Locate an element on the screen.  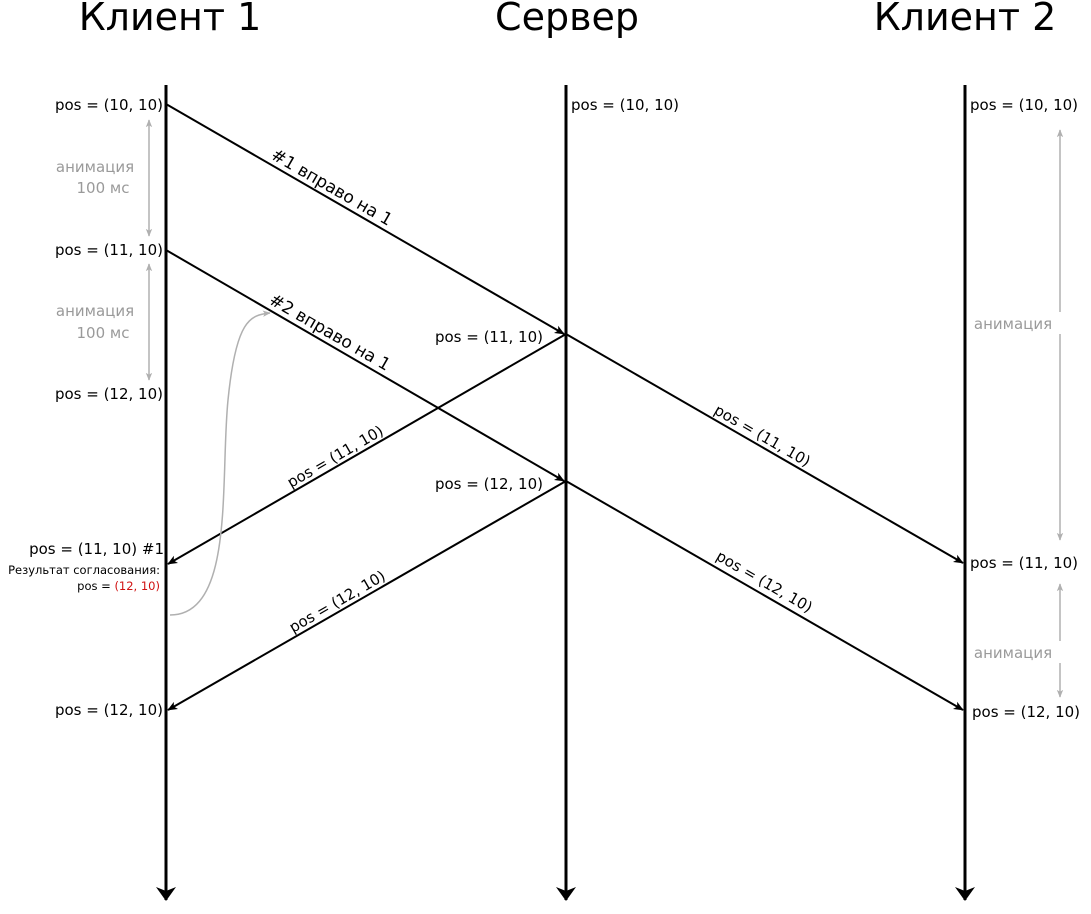
client1-pos-after-second: pos = (12, 10) is located at coordinates (109, 394).